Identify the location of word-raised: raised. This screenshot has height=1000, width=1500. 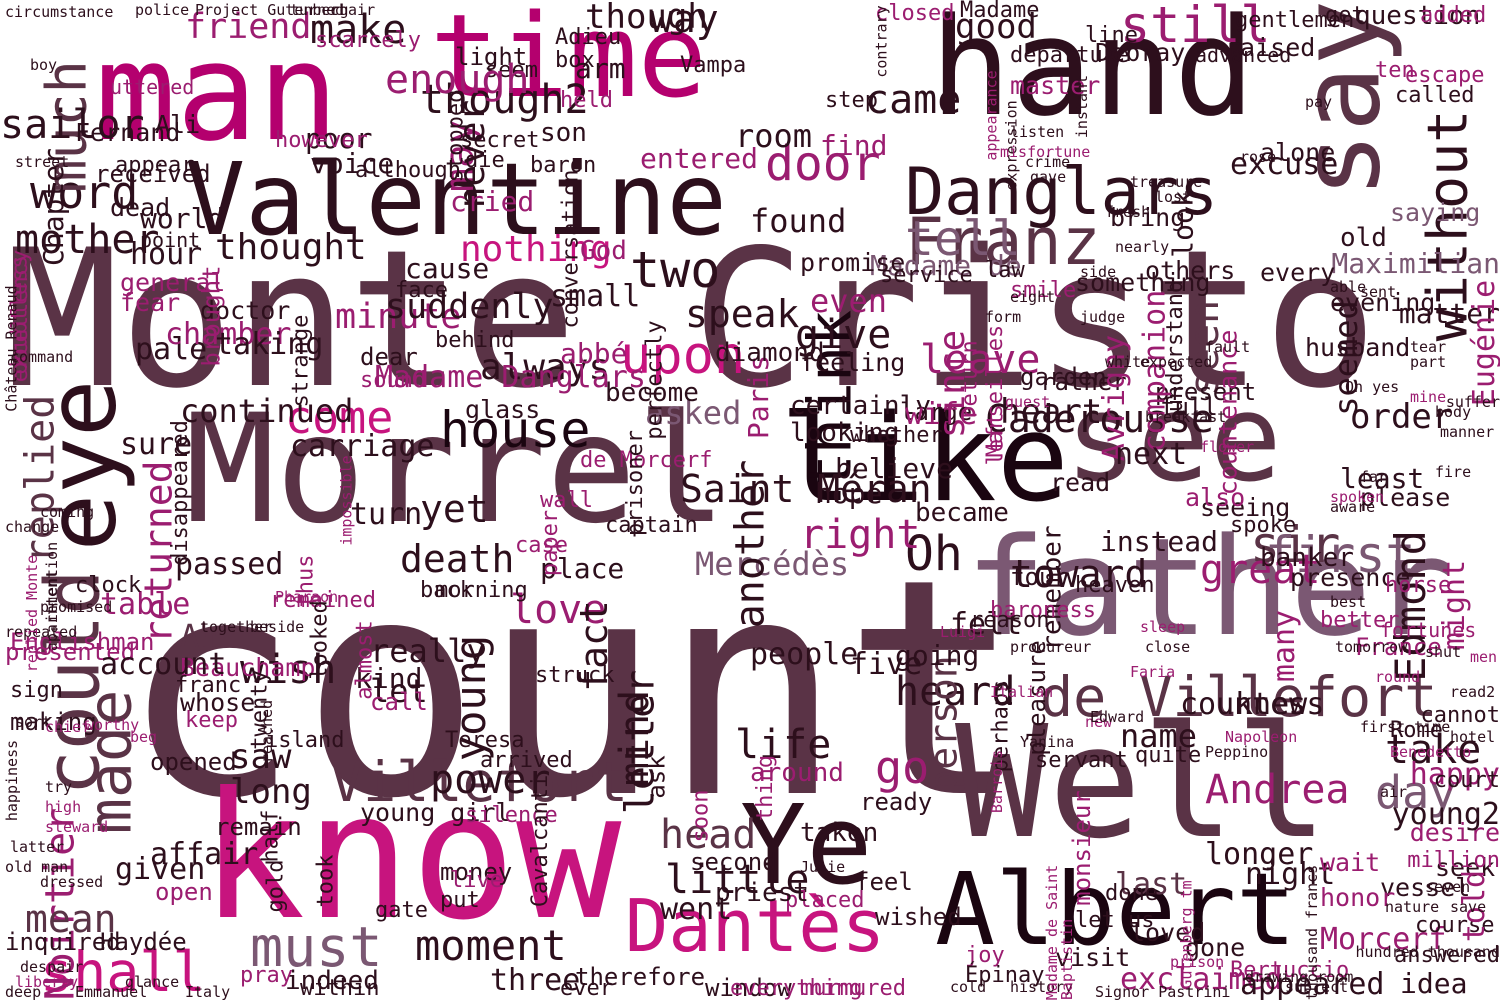
(1270, 47).